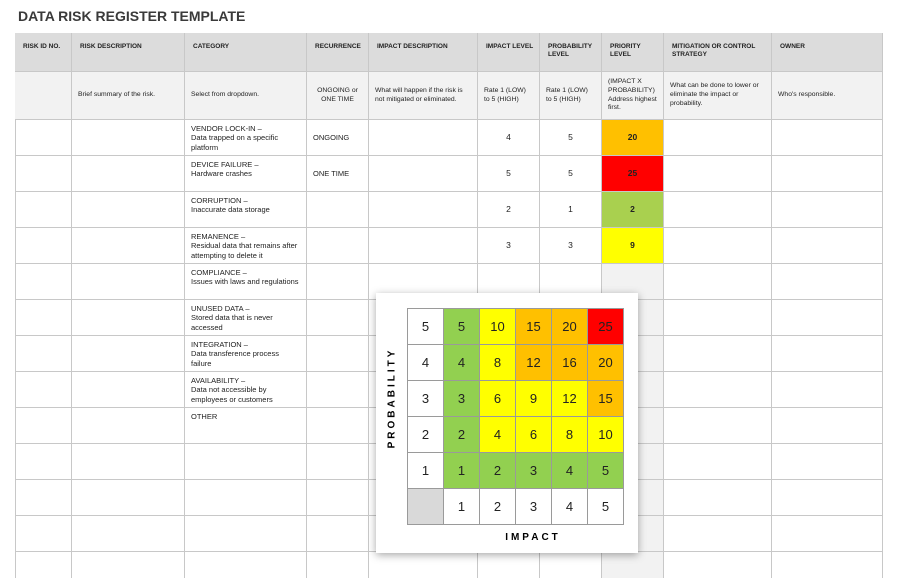 Image resolution: width=900 pixels, height=578 pixels. What do you see at coordinates (232, 322) in the screenshot?
I see `category-detail: Stored data that is never accessed` at bounding box center [232, 322].